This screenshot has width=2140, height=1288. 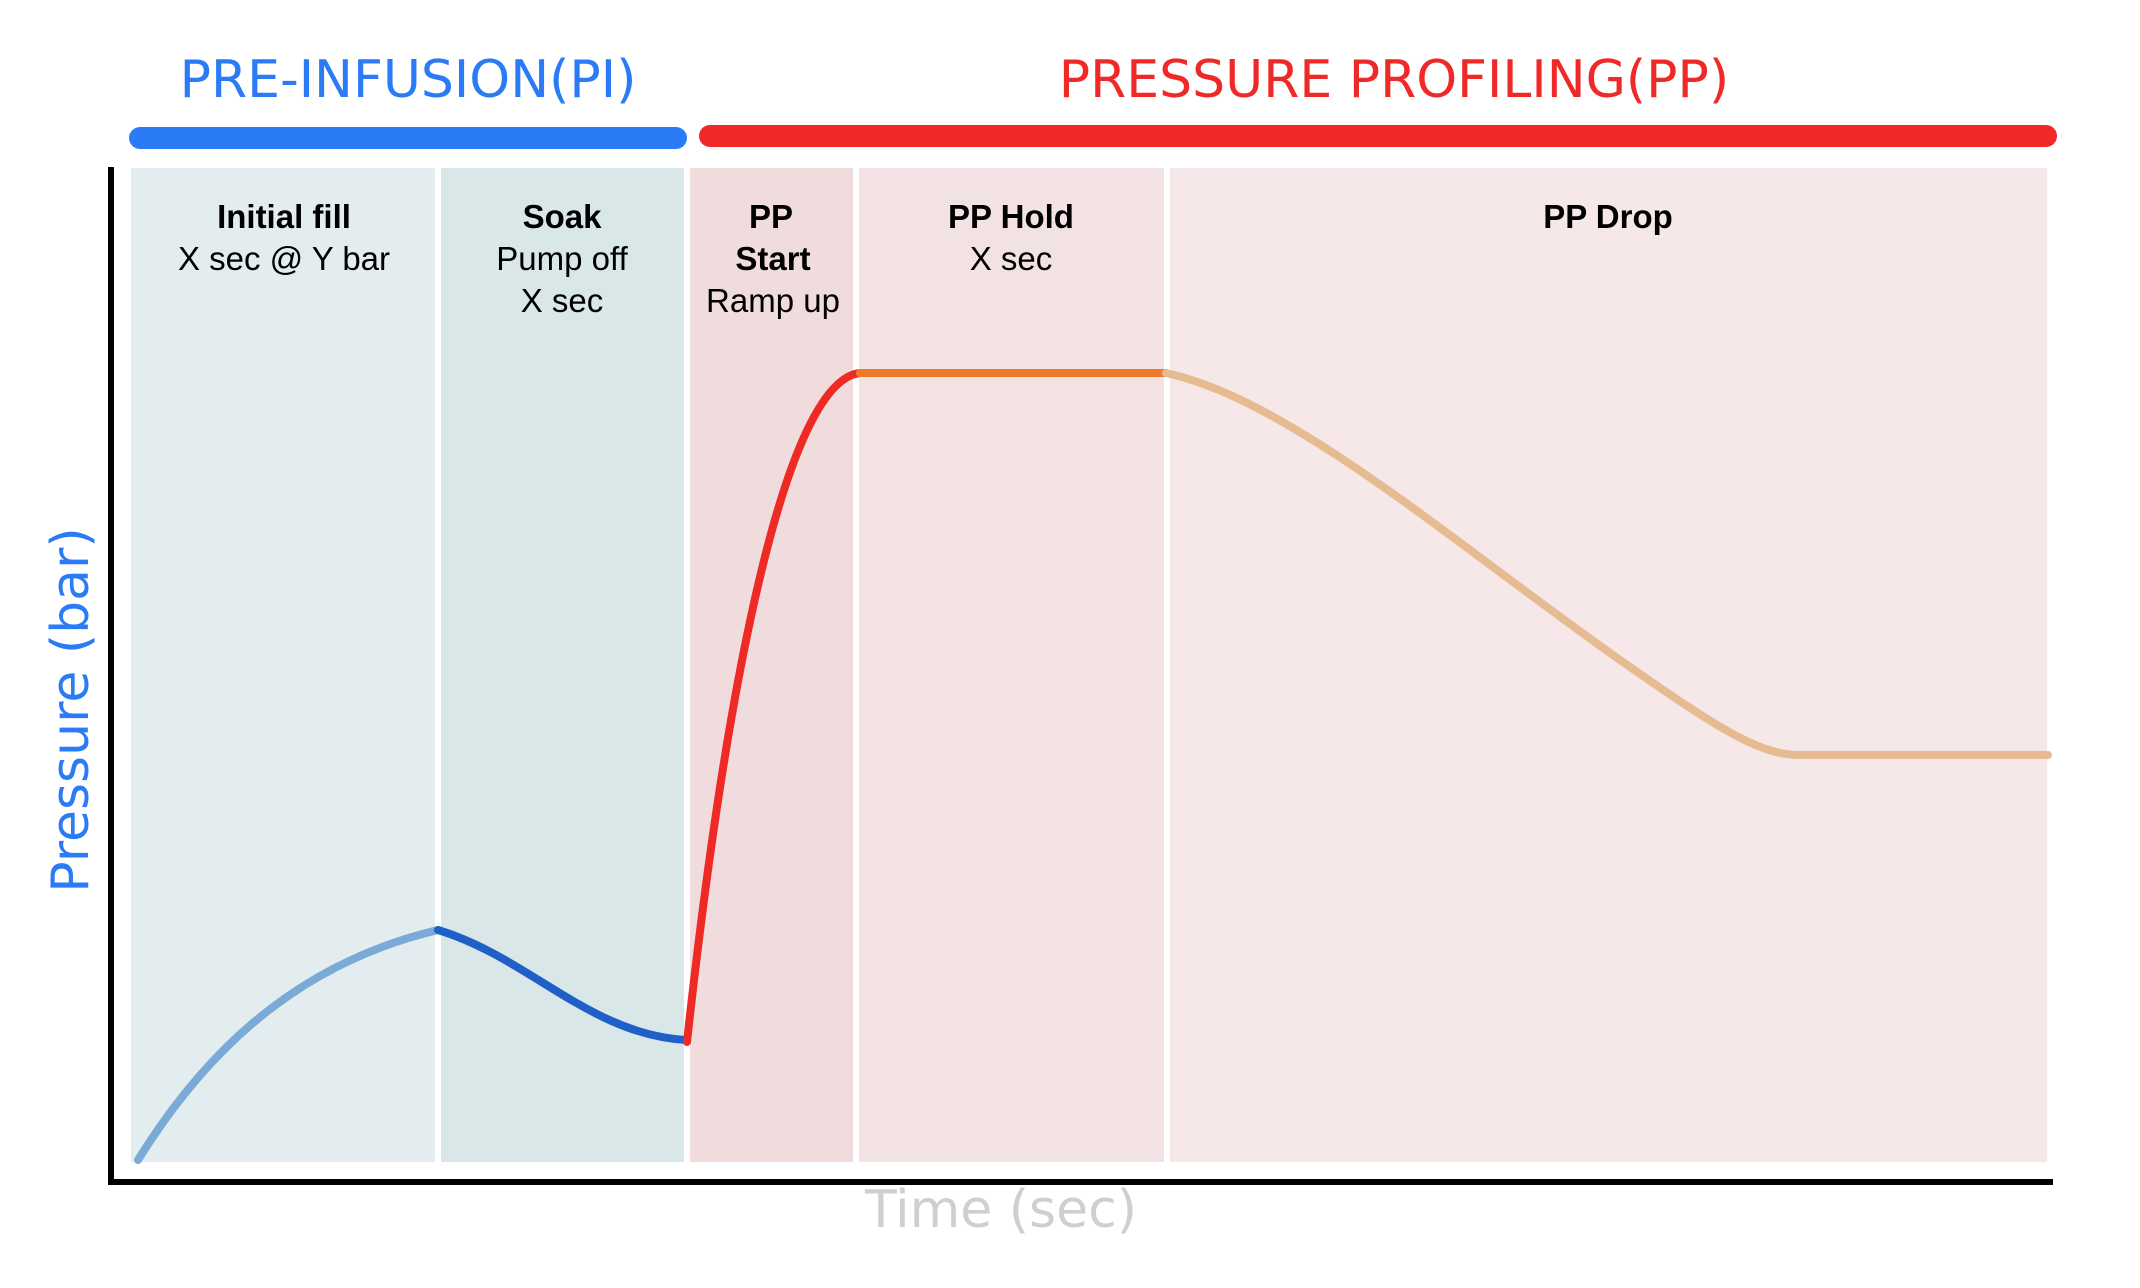 I want to click on phase-pp: PRESSURE PROFILING(PP), so click(x=1378, y=98).